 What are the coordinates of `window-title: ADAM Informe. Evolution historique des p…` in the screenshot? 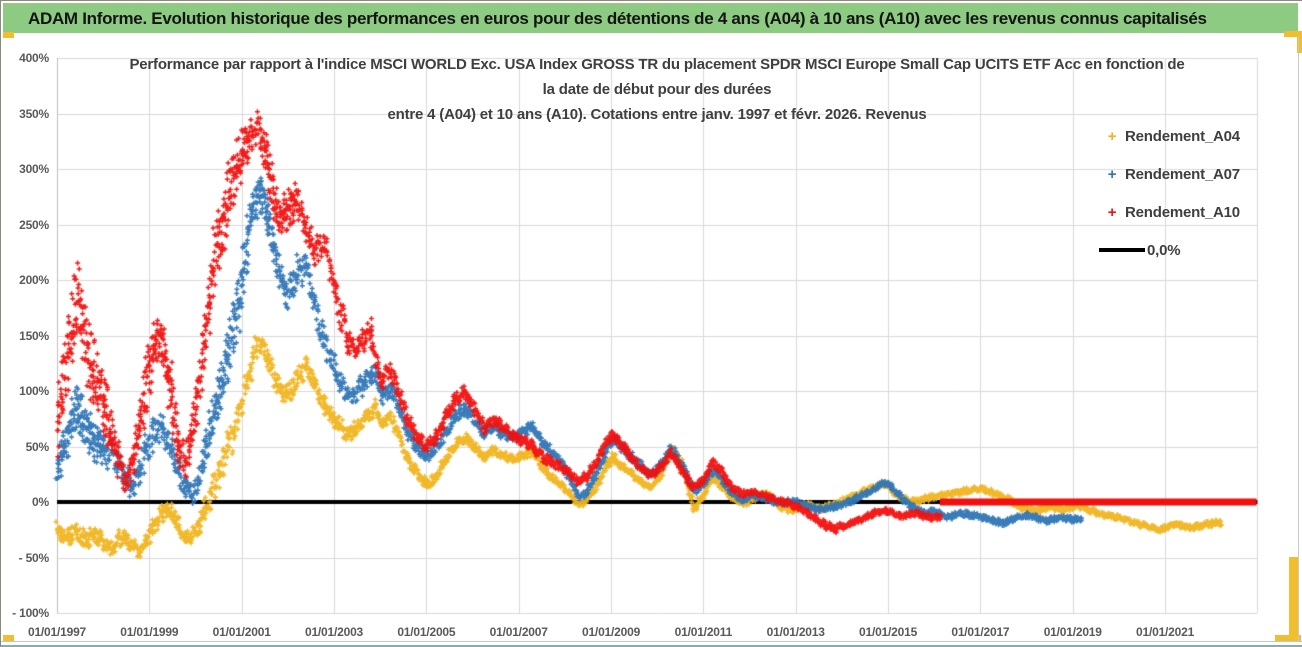 It's located at (617, 18).